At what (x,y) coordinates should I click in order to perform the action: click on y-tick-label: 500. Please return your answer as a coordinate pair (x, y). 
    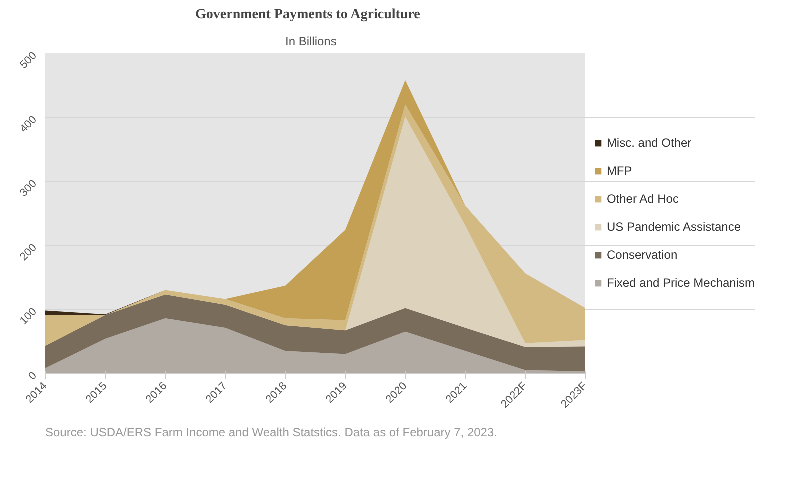
    Looking at the image, I should click on (29, 61).